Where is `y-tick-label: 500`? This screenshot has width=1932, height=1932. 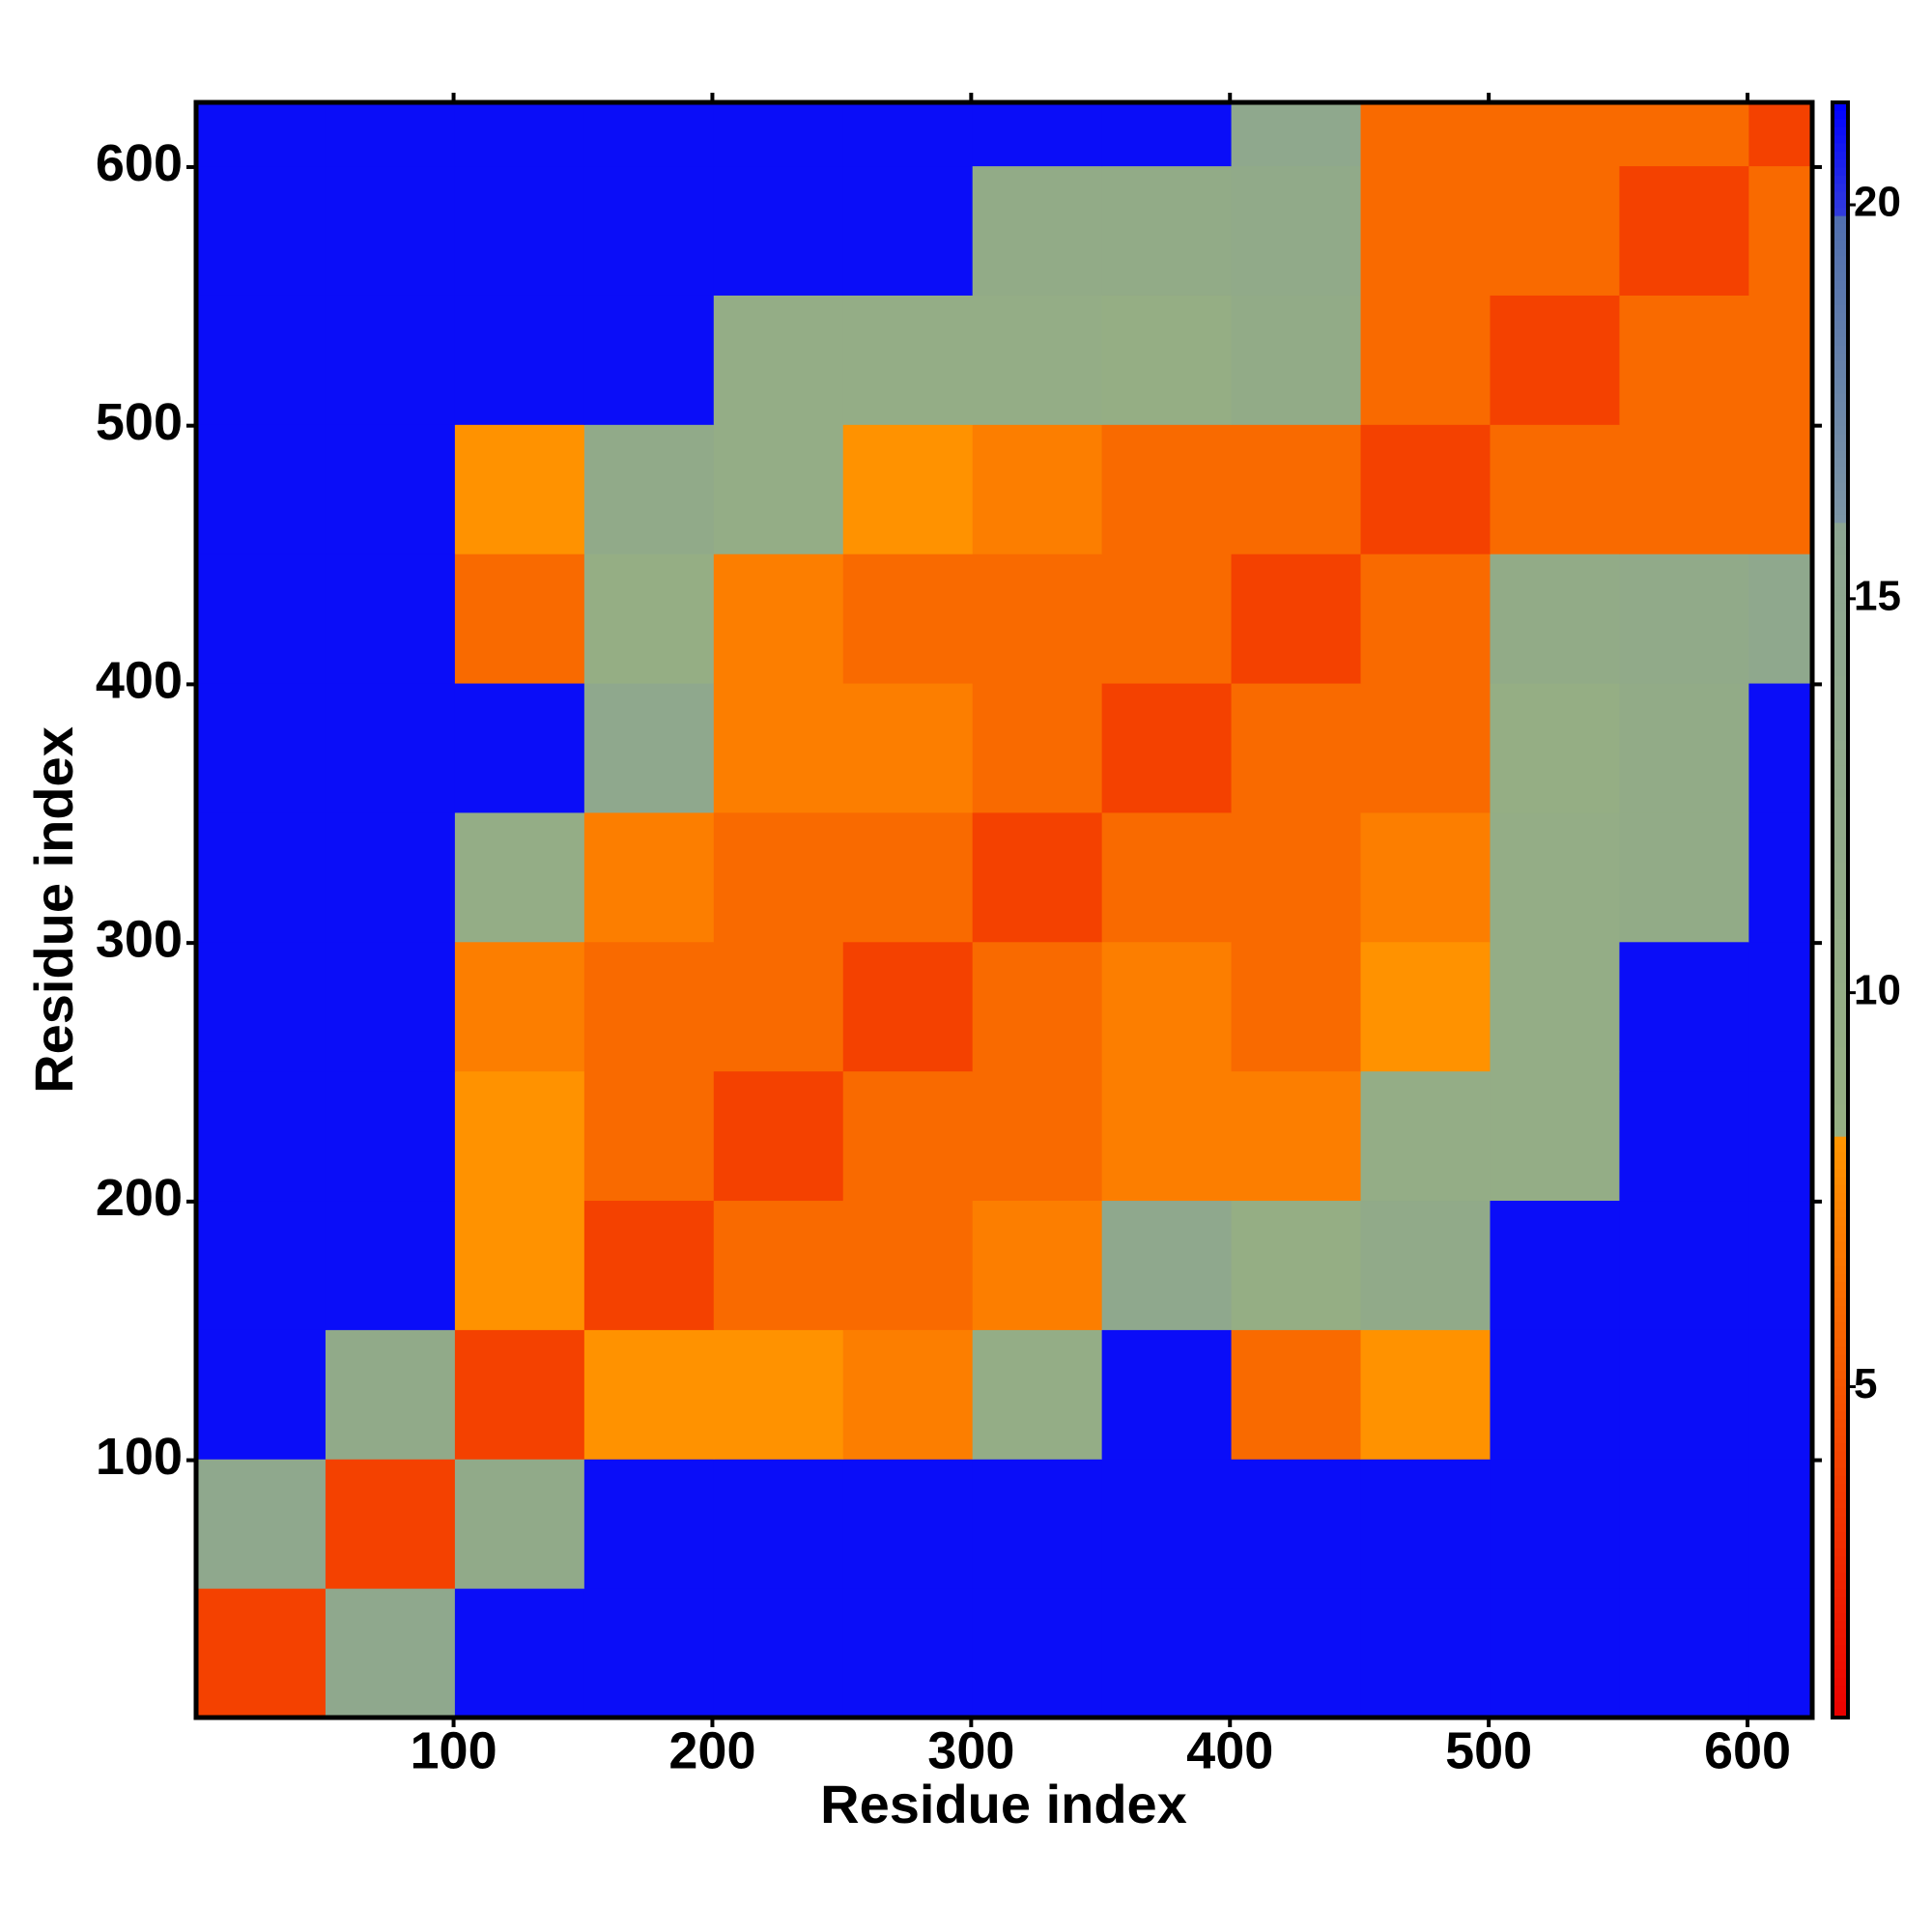
y-tick-label: 500 is located at coordinates (139, 422).